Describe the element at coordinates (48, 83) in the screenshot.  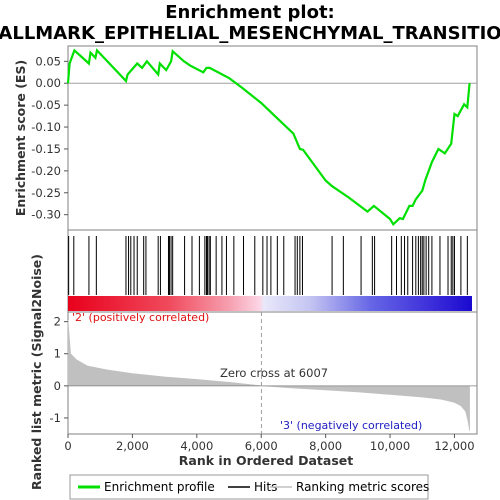
I see `es-y-tick-label: 0.00` at that location.